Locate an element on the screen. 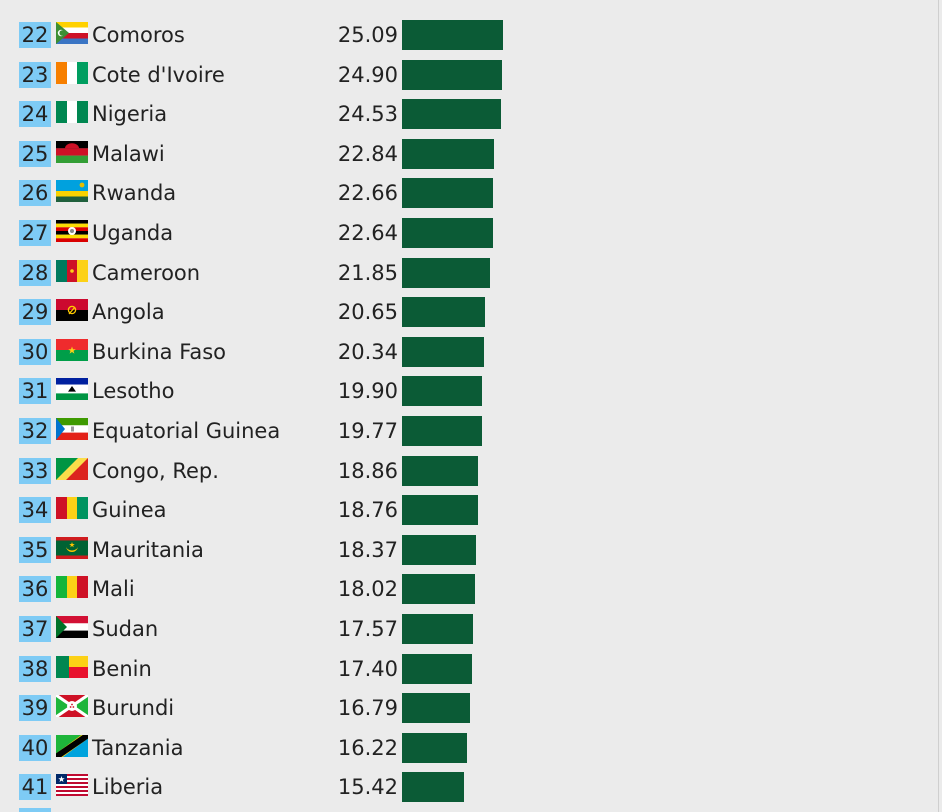  value-label: 24.53 is located at coordinates (367, 114).